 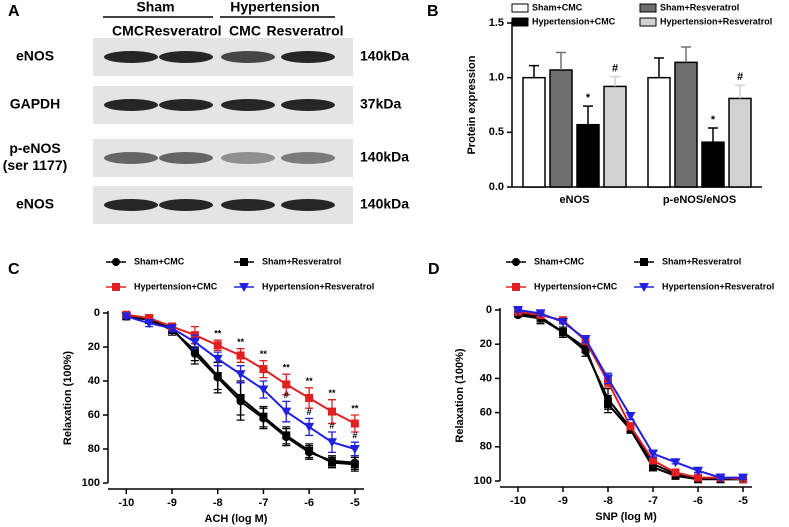 What do you see at coordinates (698, 501) in the screenshot?
I see `x-tick-label: -6` at bounding box center [698, 501].